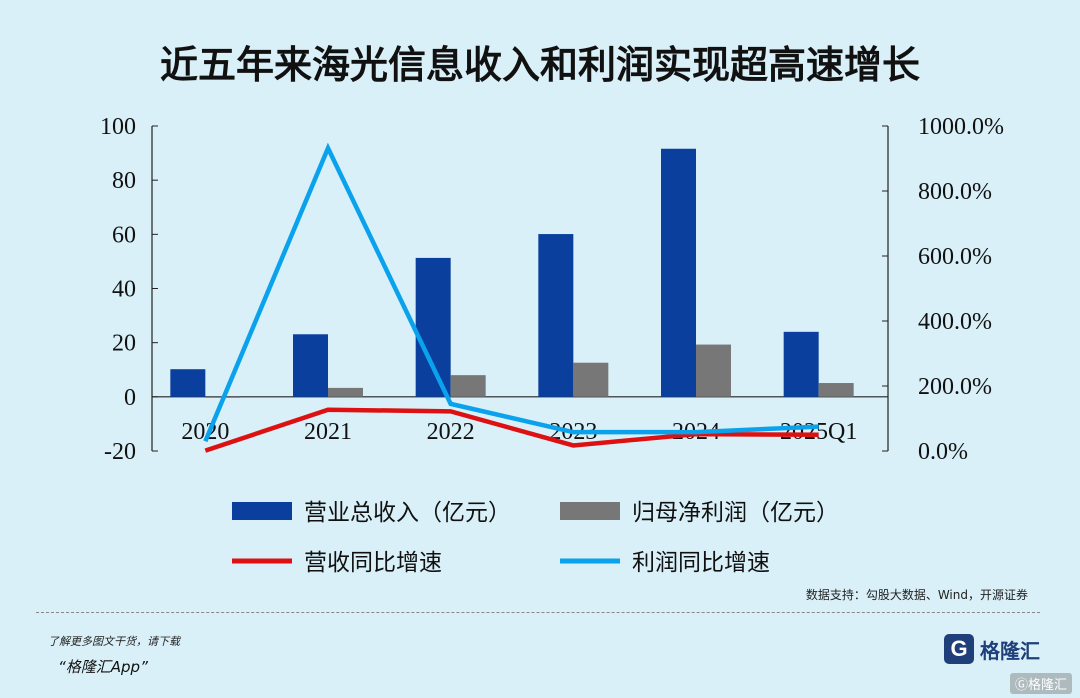  Describe the element at coordinates (959, 649) in the screenshot. I see `brand-g-icon: G` at that location.